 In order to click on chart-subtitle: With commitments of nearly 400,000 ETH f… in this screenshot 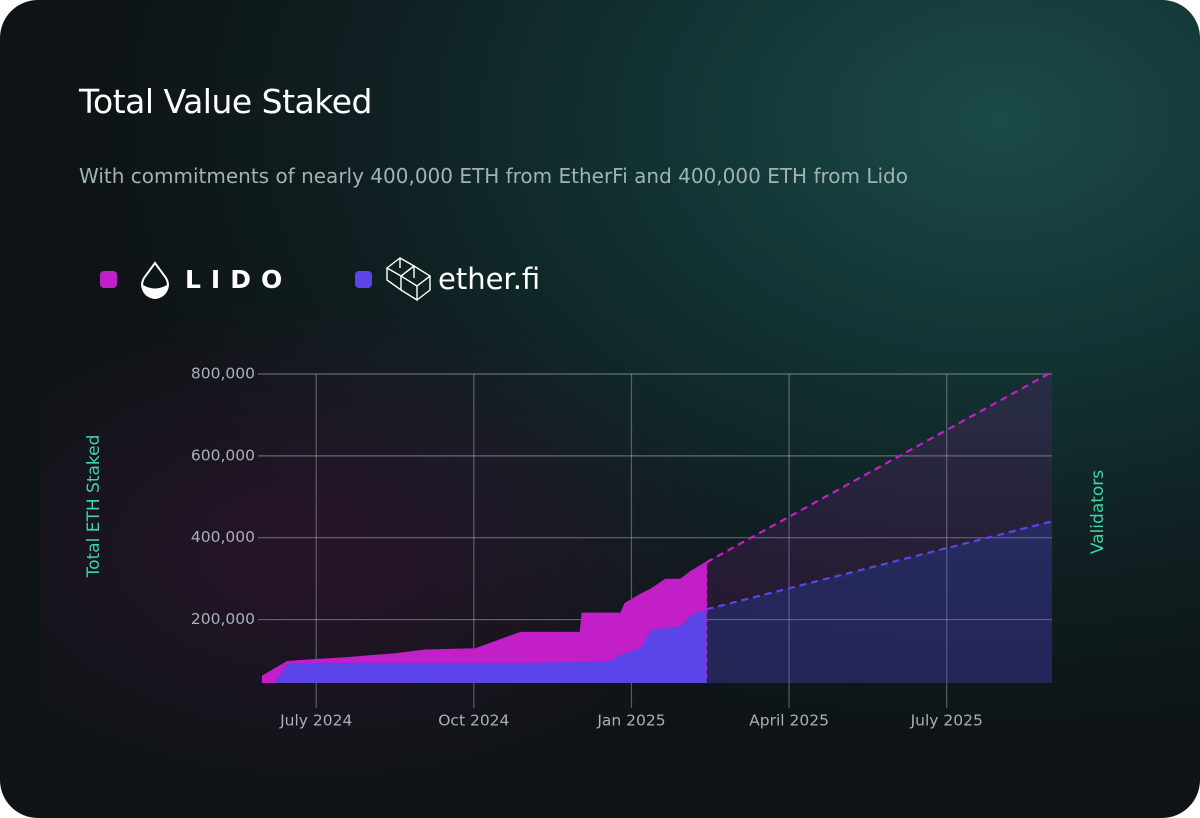, I will do `click(493, 176)`.